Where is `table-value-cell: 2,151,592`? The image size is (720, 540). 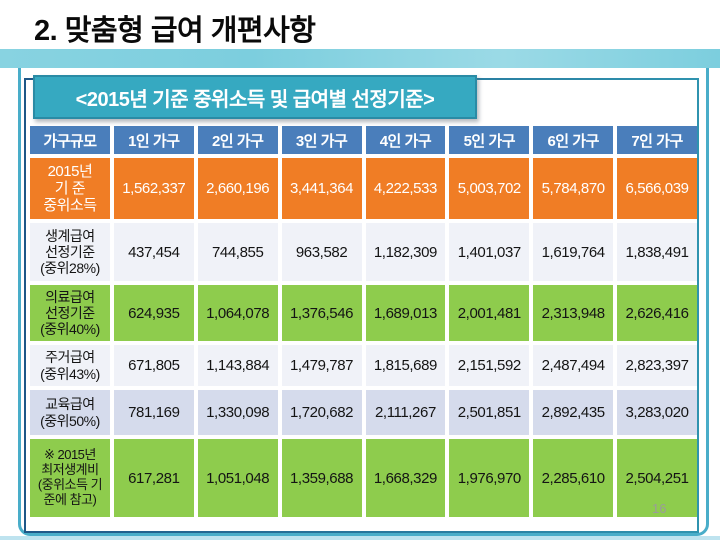
table-value-cell: 2,151,592 is located at coordinates (489, 365).